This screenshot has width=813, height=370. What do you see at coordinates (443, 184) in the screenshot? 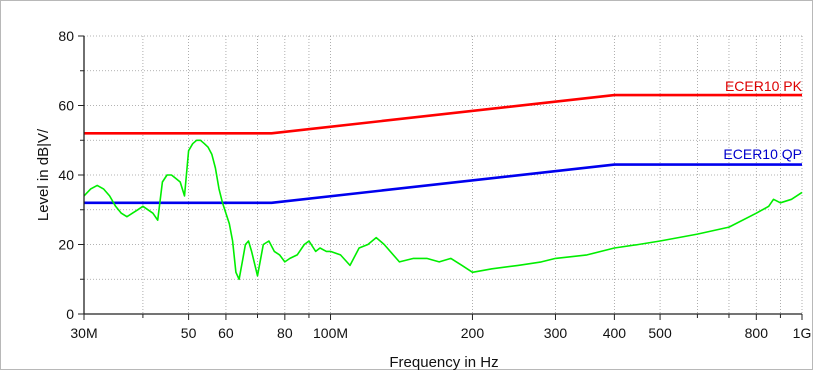
I see `qp-limit-line` at bounding box center [443, 184].